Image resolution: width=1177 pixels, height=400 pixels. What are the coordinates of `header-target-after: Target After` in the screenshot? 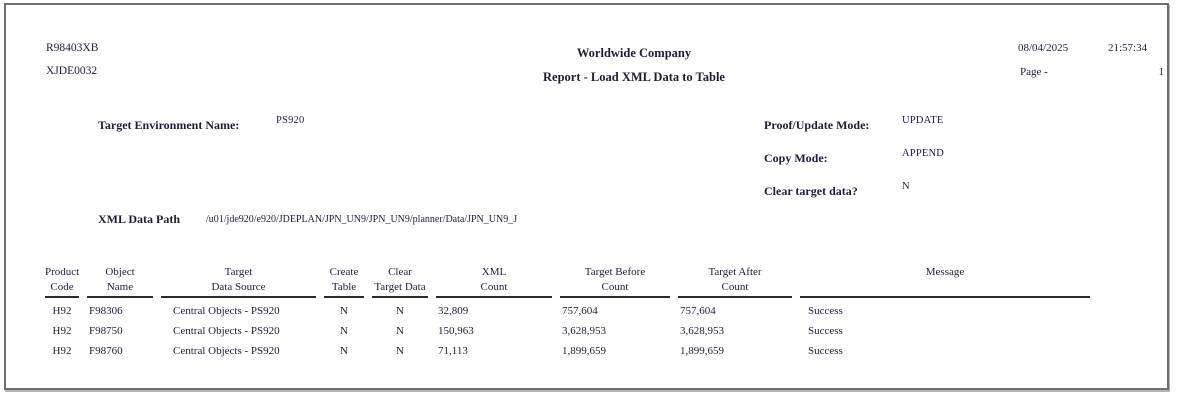 It's located at (735, 272).